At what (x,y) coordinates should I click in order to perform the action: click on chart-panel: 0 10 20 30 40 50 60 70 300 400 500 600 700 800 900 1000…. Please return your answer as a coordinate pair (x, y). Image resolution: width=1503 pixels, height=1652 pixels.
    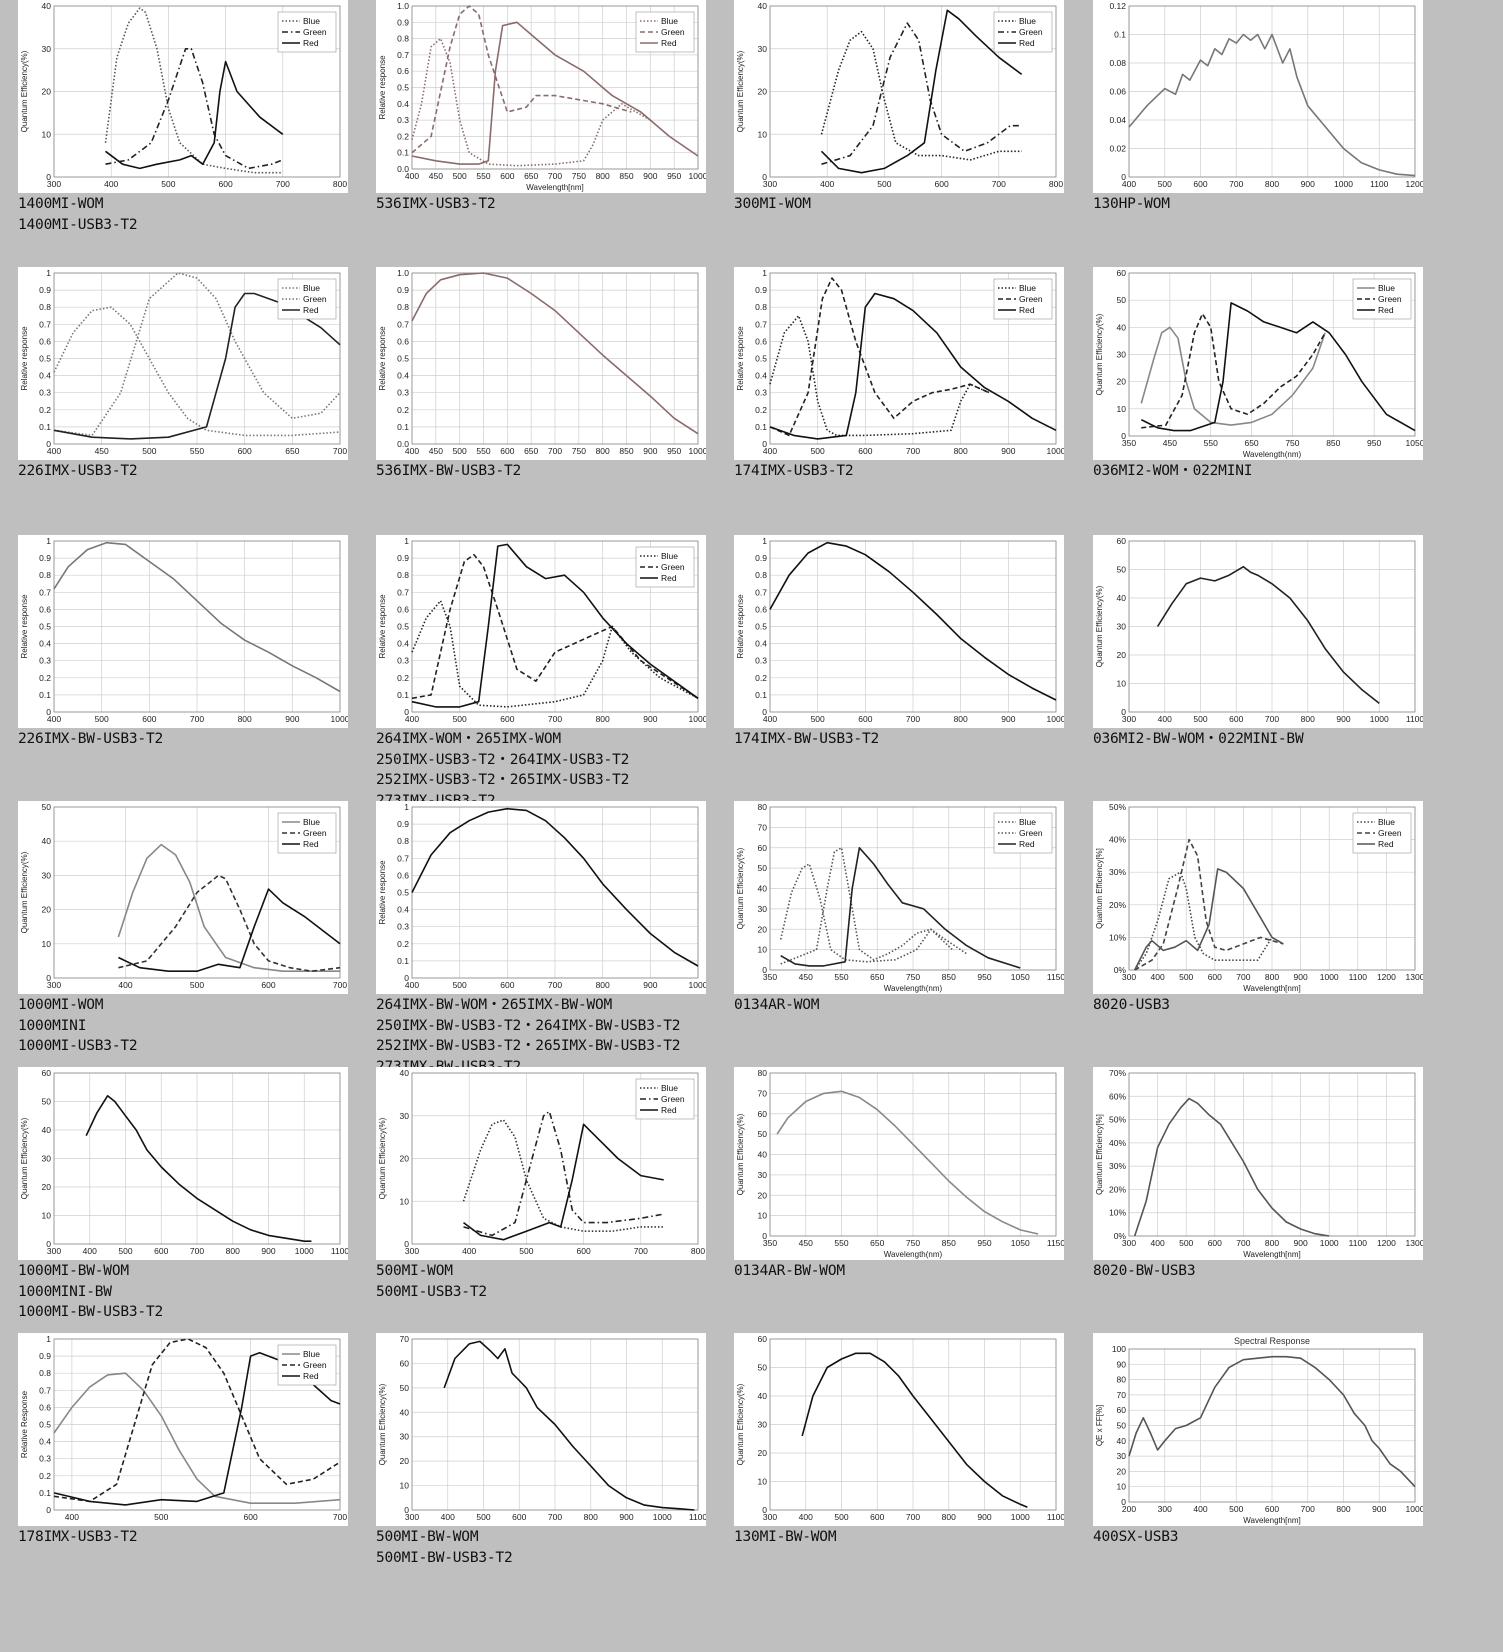
    Looking at the image, I should click on (541, 1429).